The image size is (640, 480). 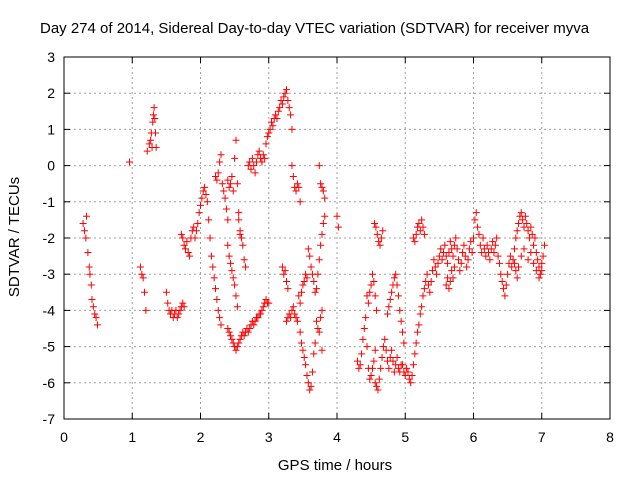 I want to click on x-axis-label: GPS time / hours, so click(x=335, y=465).